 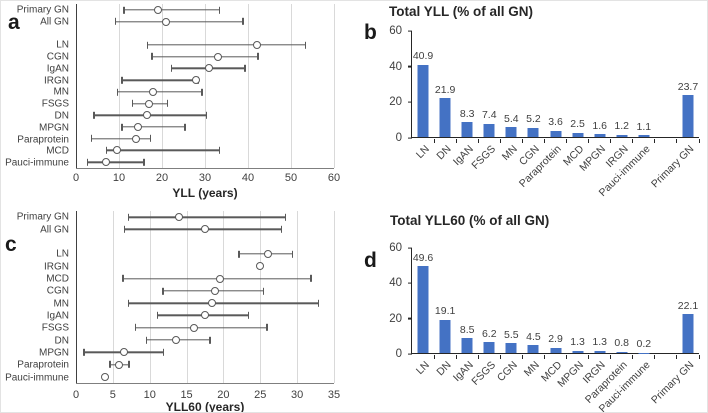 What do you see at coordinates (370, 32) in the screenshot?
I see `panel-letter-b: b` at bounding box center [370, 32].